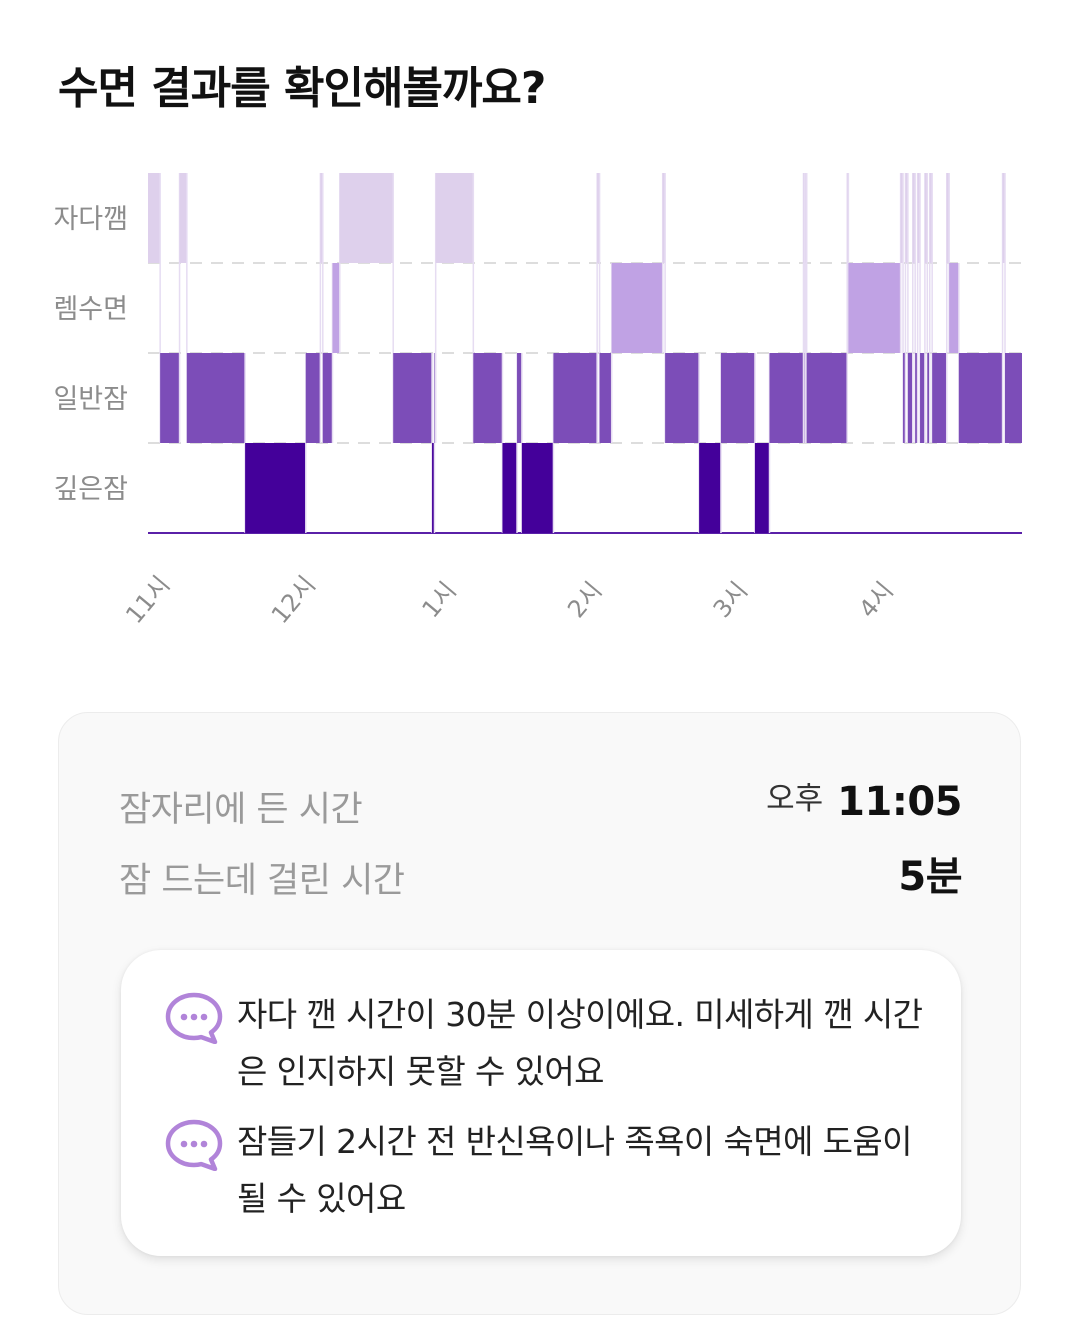 Image resolution: width=1080 pixels, height=1318 pixels. Describe the element at coordinates (262, 881) in the screenshot. I see `sleep-latency-label: 잠 드는데 걸린 시간` at that location.